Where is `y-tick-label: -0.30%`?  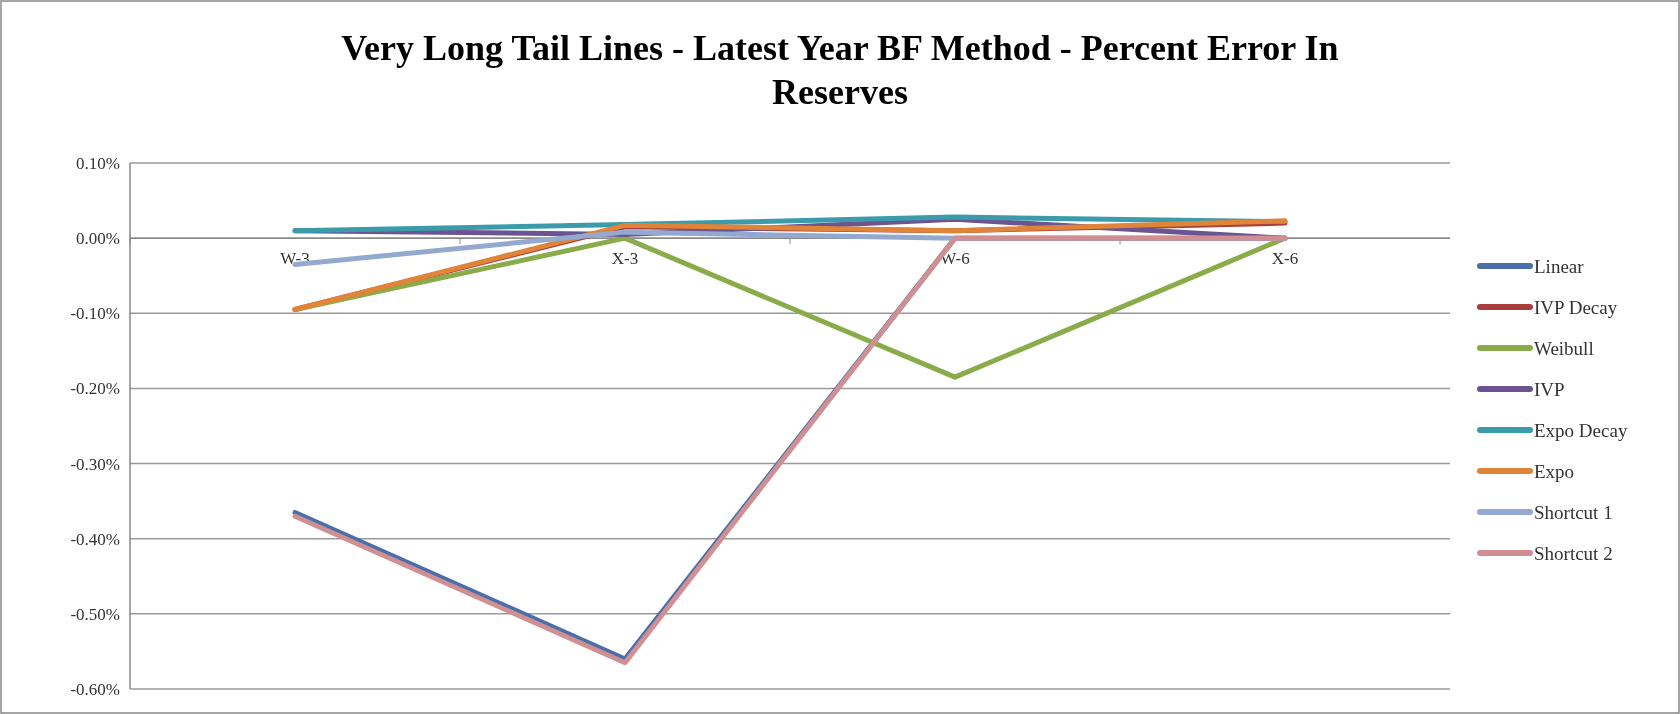
y-tick-label: -0.30% is located at coordinates (95, 464).